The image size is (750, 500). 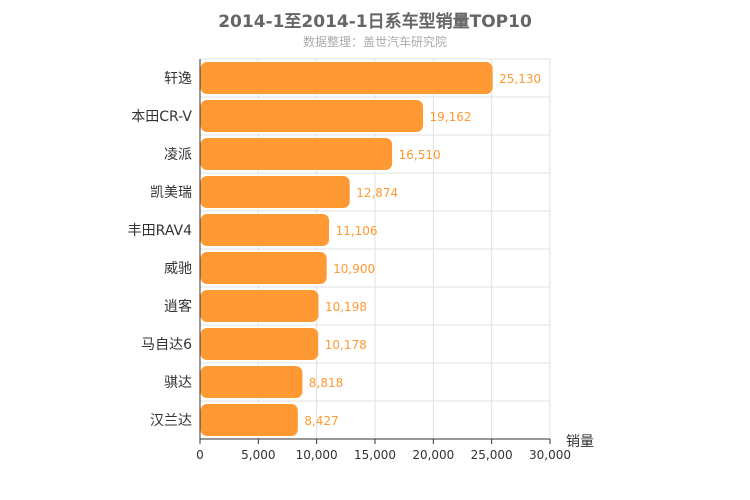 I want to click on bar-value-label: 10,900, so click(x=354, y=269).